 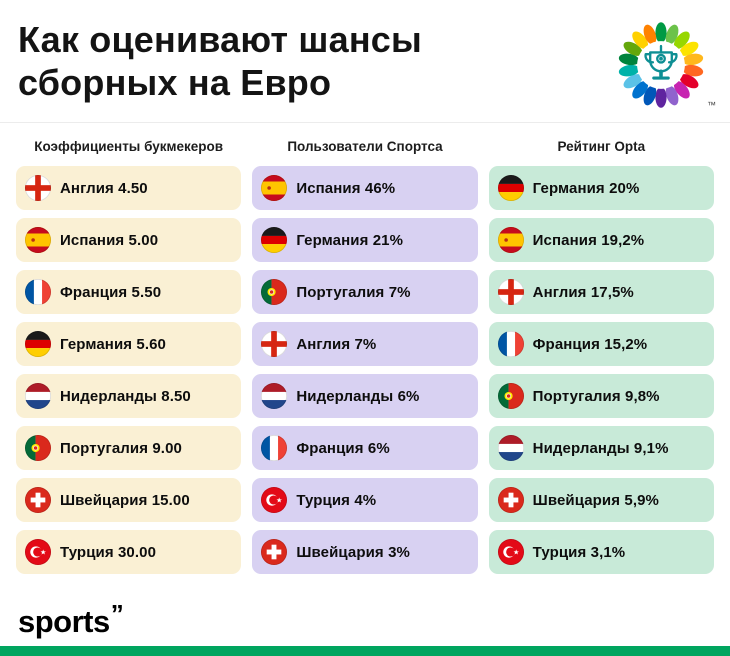 I want to click on team-row: Турция 30.00, so click(x=129, y=552).